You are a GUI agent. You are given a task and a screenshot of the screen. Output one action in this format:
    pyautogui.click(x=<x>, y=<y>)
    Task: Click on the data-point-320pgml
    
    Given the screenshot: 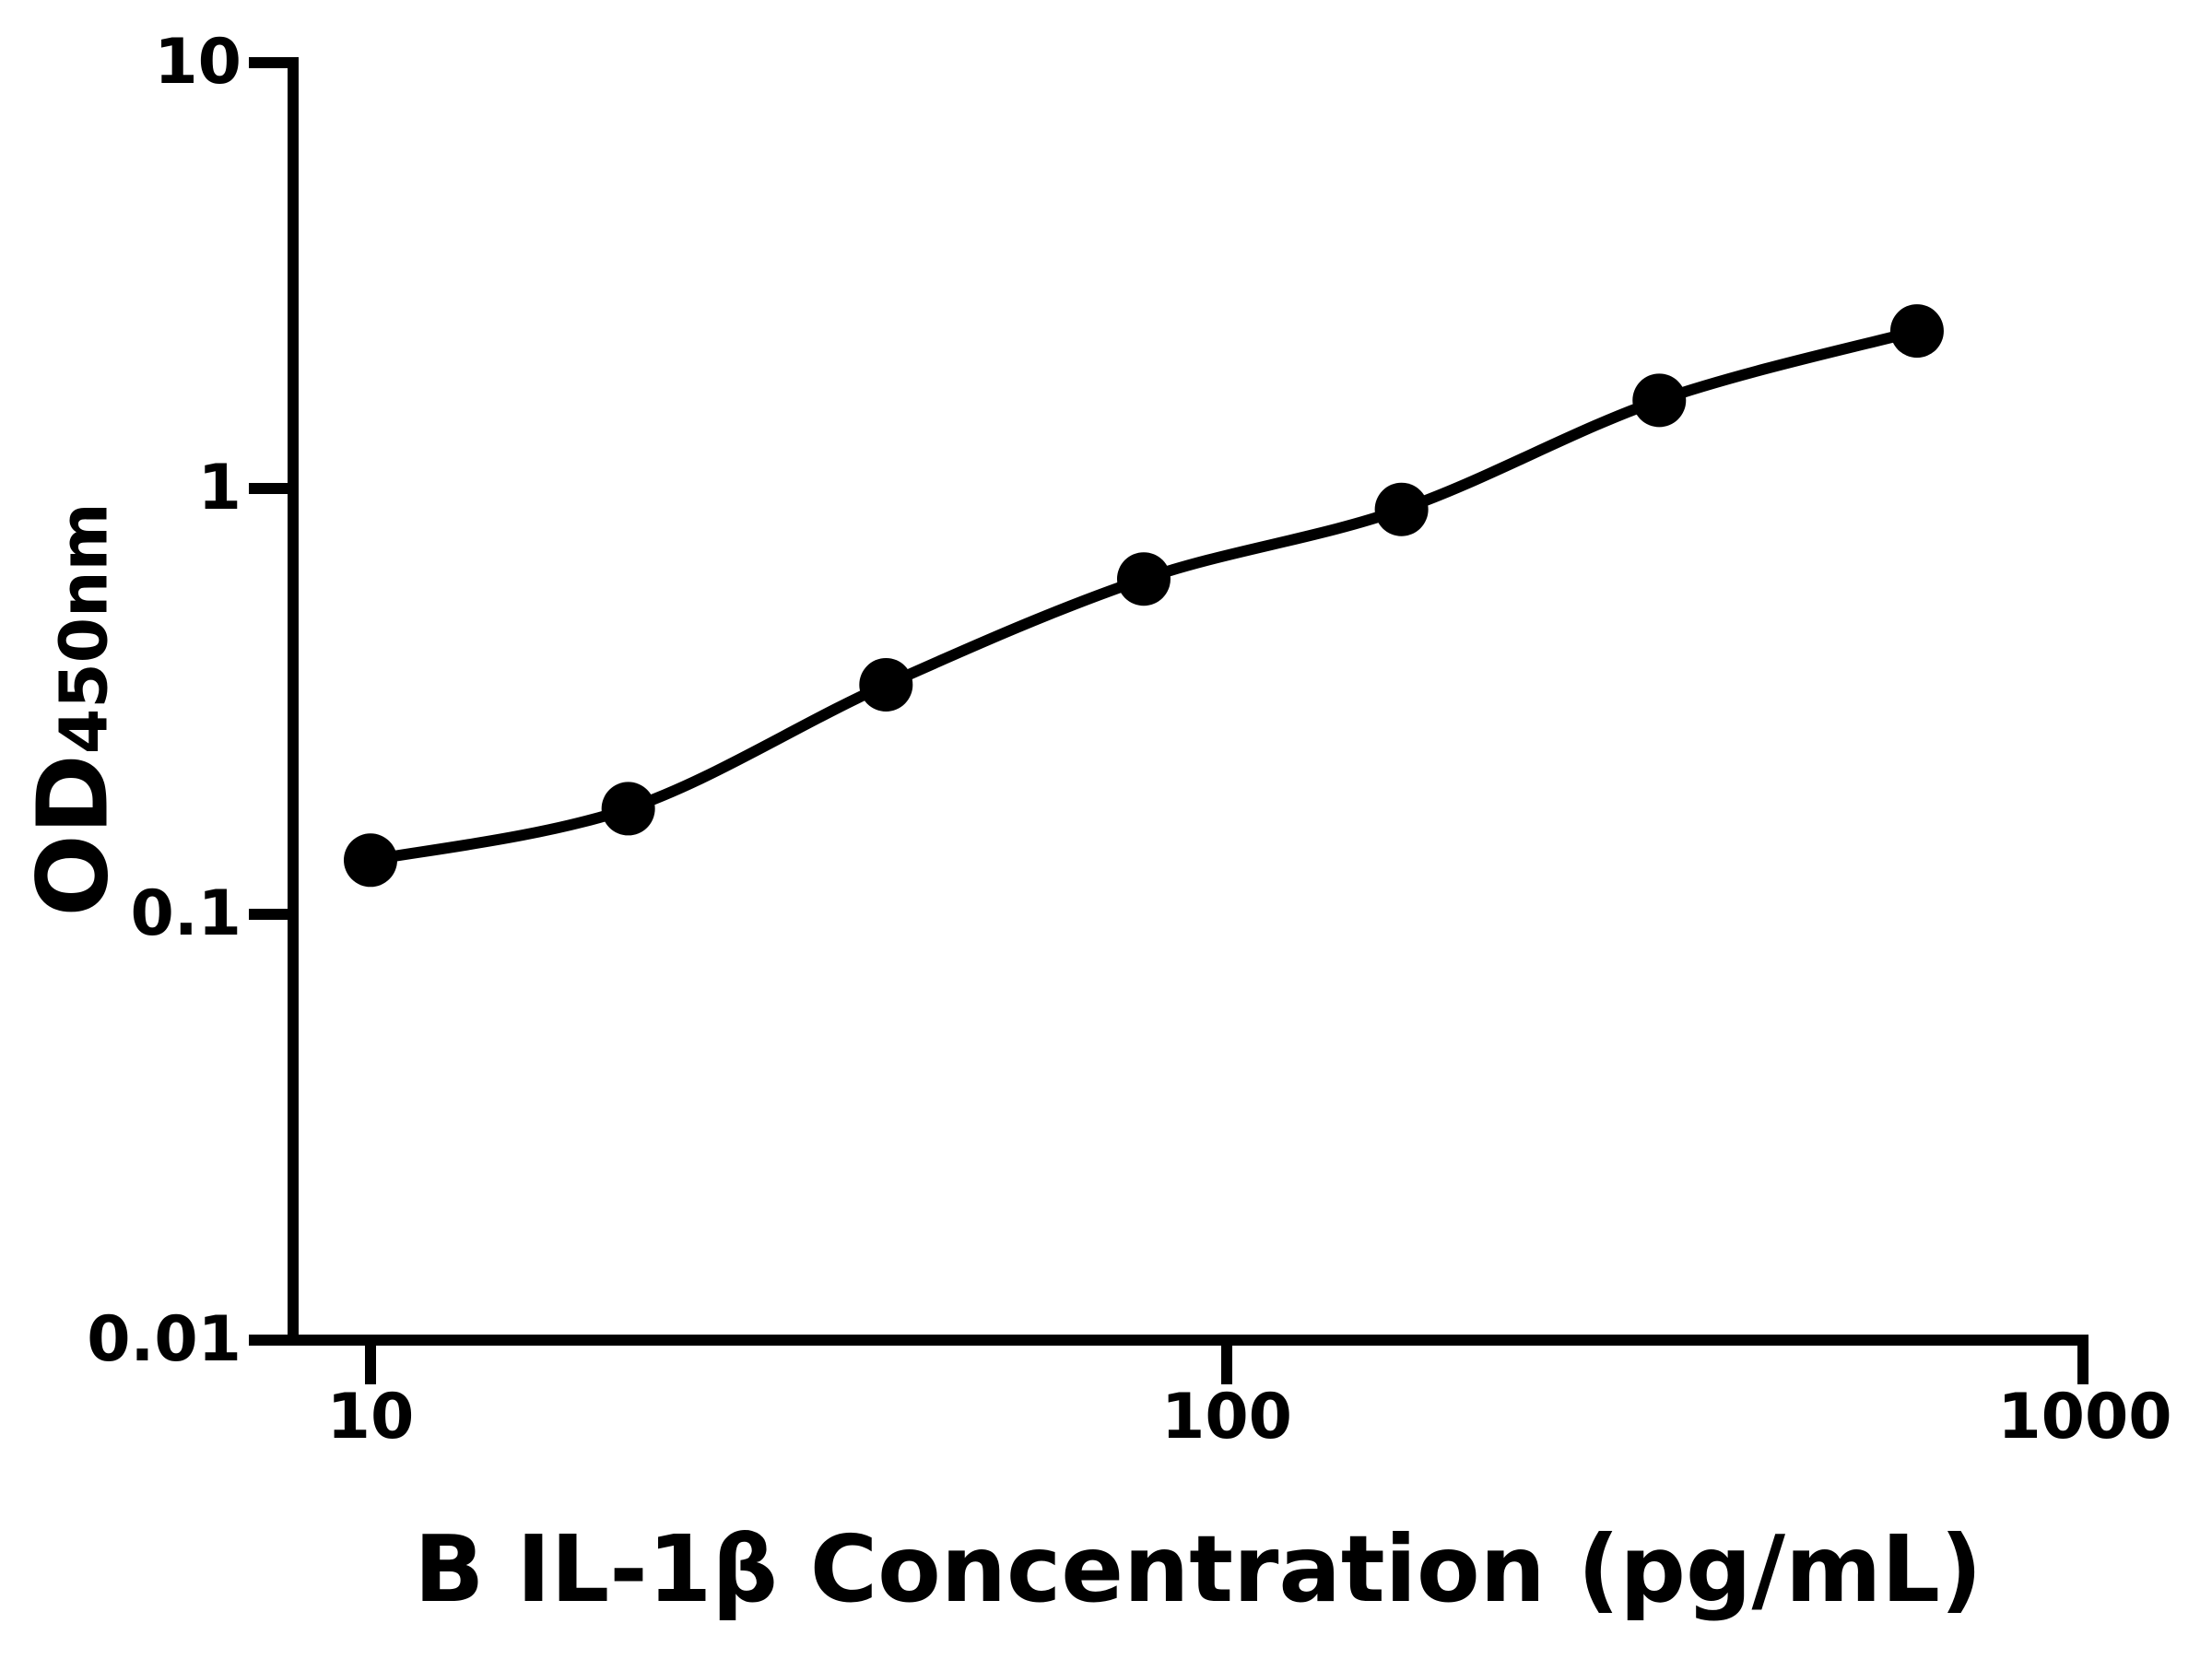 What is the action you would take?
    pyautogui.click(x=1659, y=400)
    